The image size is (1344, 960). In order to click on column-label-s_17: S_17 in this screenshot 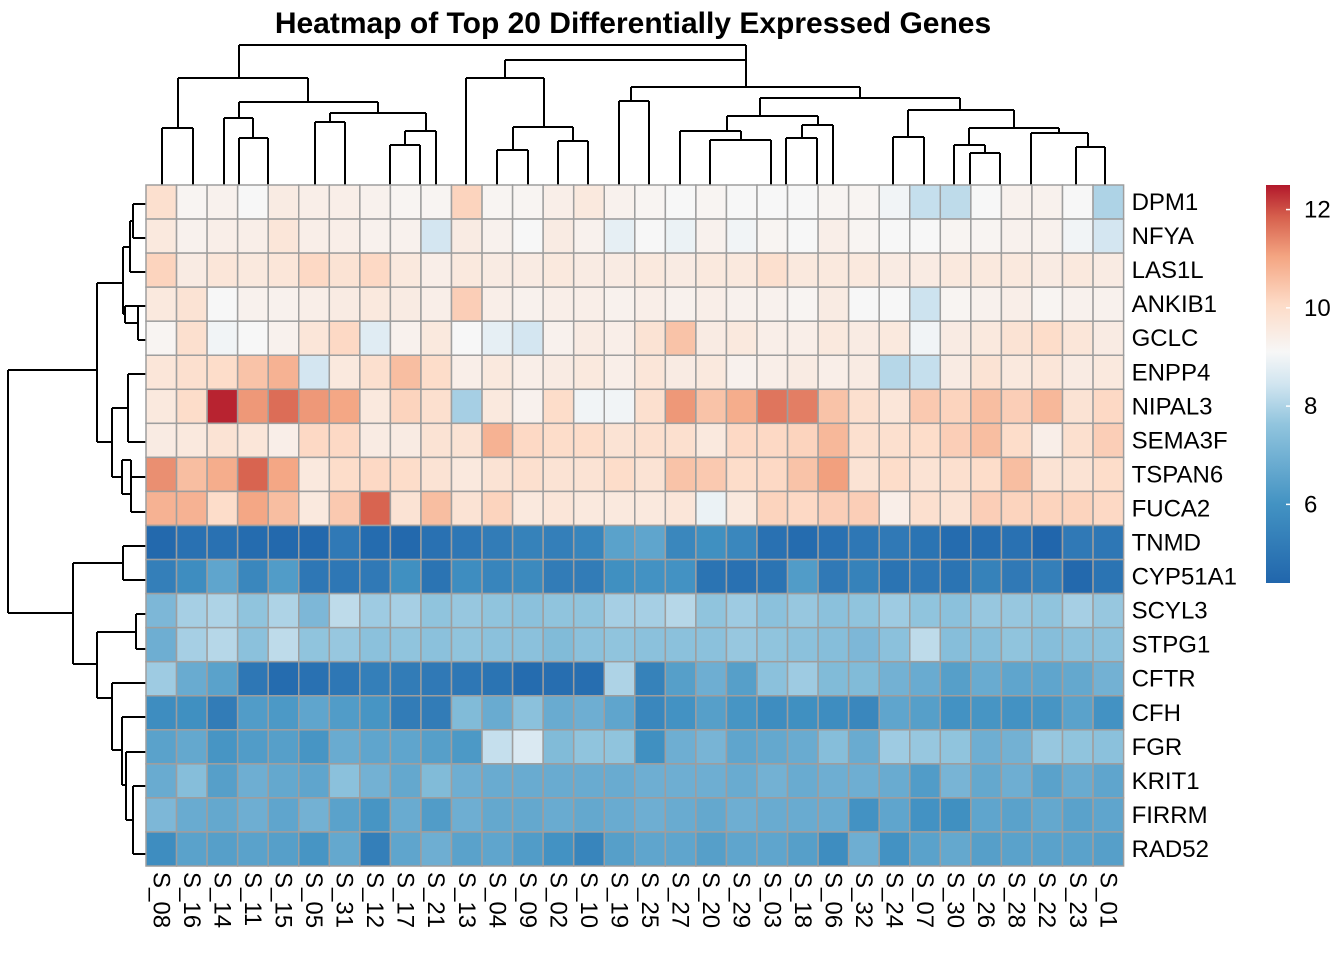, I will do `click(405, 900)`.